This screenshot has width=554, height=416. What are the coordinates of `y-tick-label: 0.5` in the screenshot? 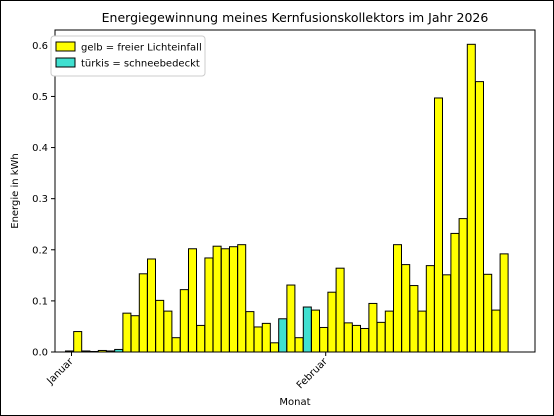 It's located at (40, 97).